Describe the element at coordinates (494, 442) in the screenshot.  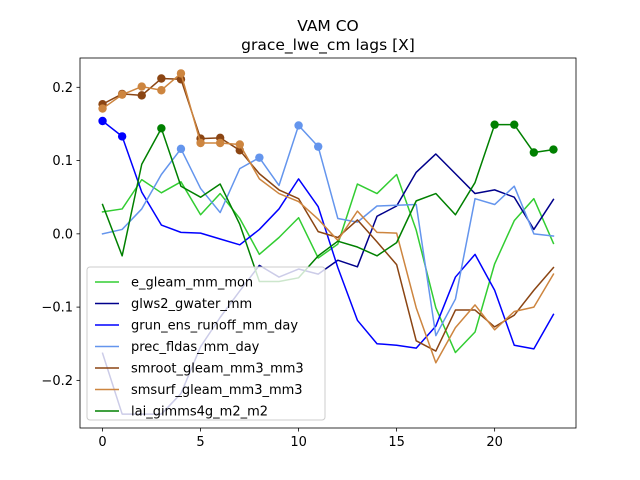
I see `x-tick-label: 20` at that location.